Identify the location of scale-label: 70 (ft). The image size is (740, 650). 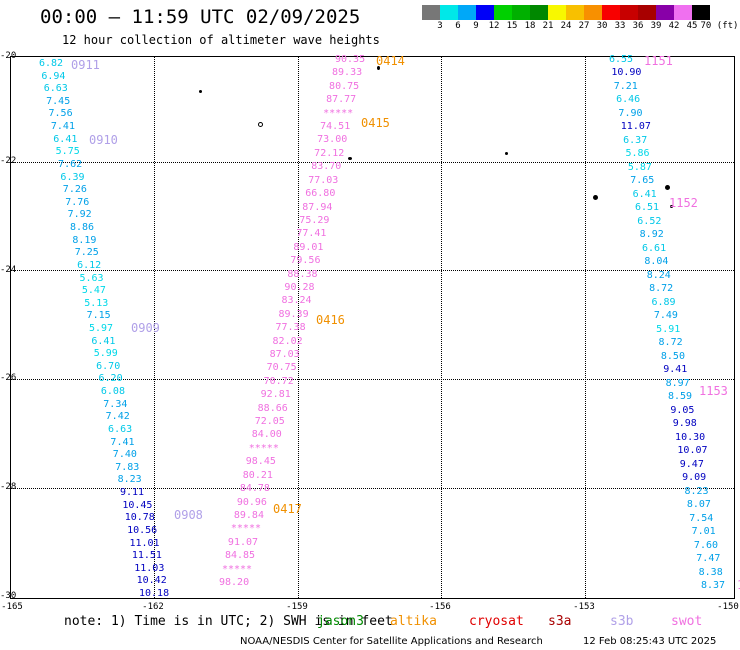
(719, 26).